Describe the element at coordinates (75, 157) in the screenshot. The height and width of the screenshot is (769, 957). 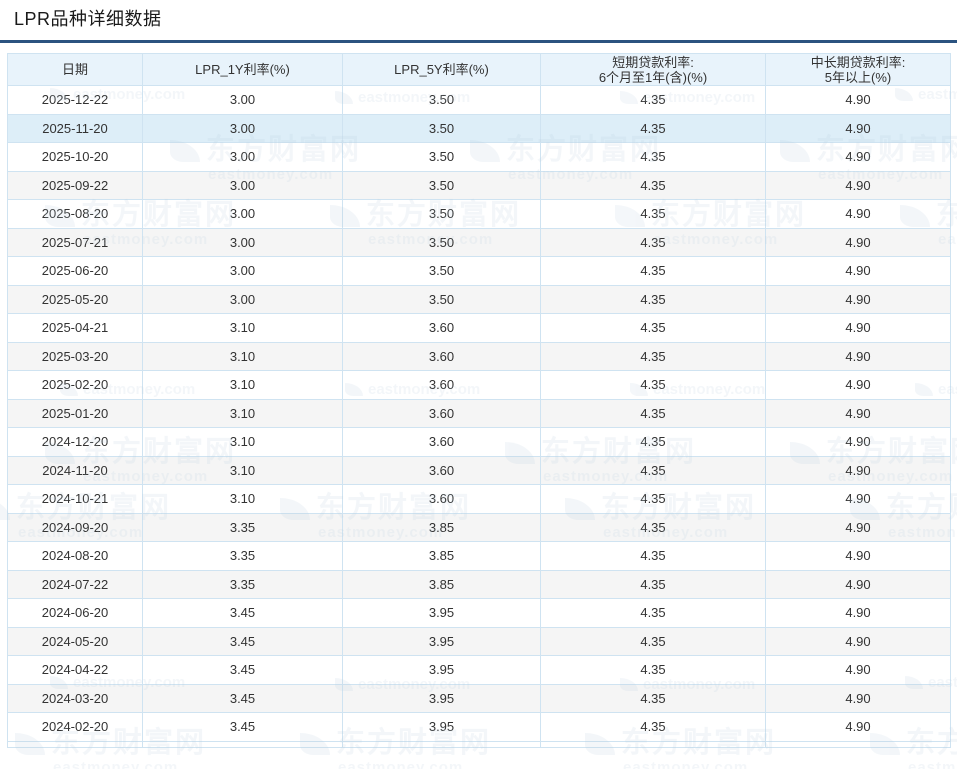
I see `cell-date: 2025-10-20` at that location.